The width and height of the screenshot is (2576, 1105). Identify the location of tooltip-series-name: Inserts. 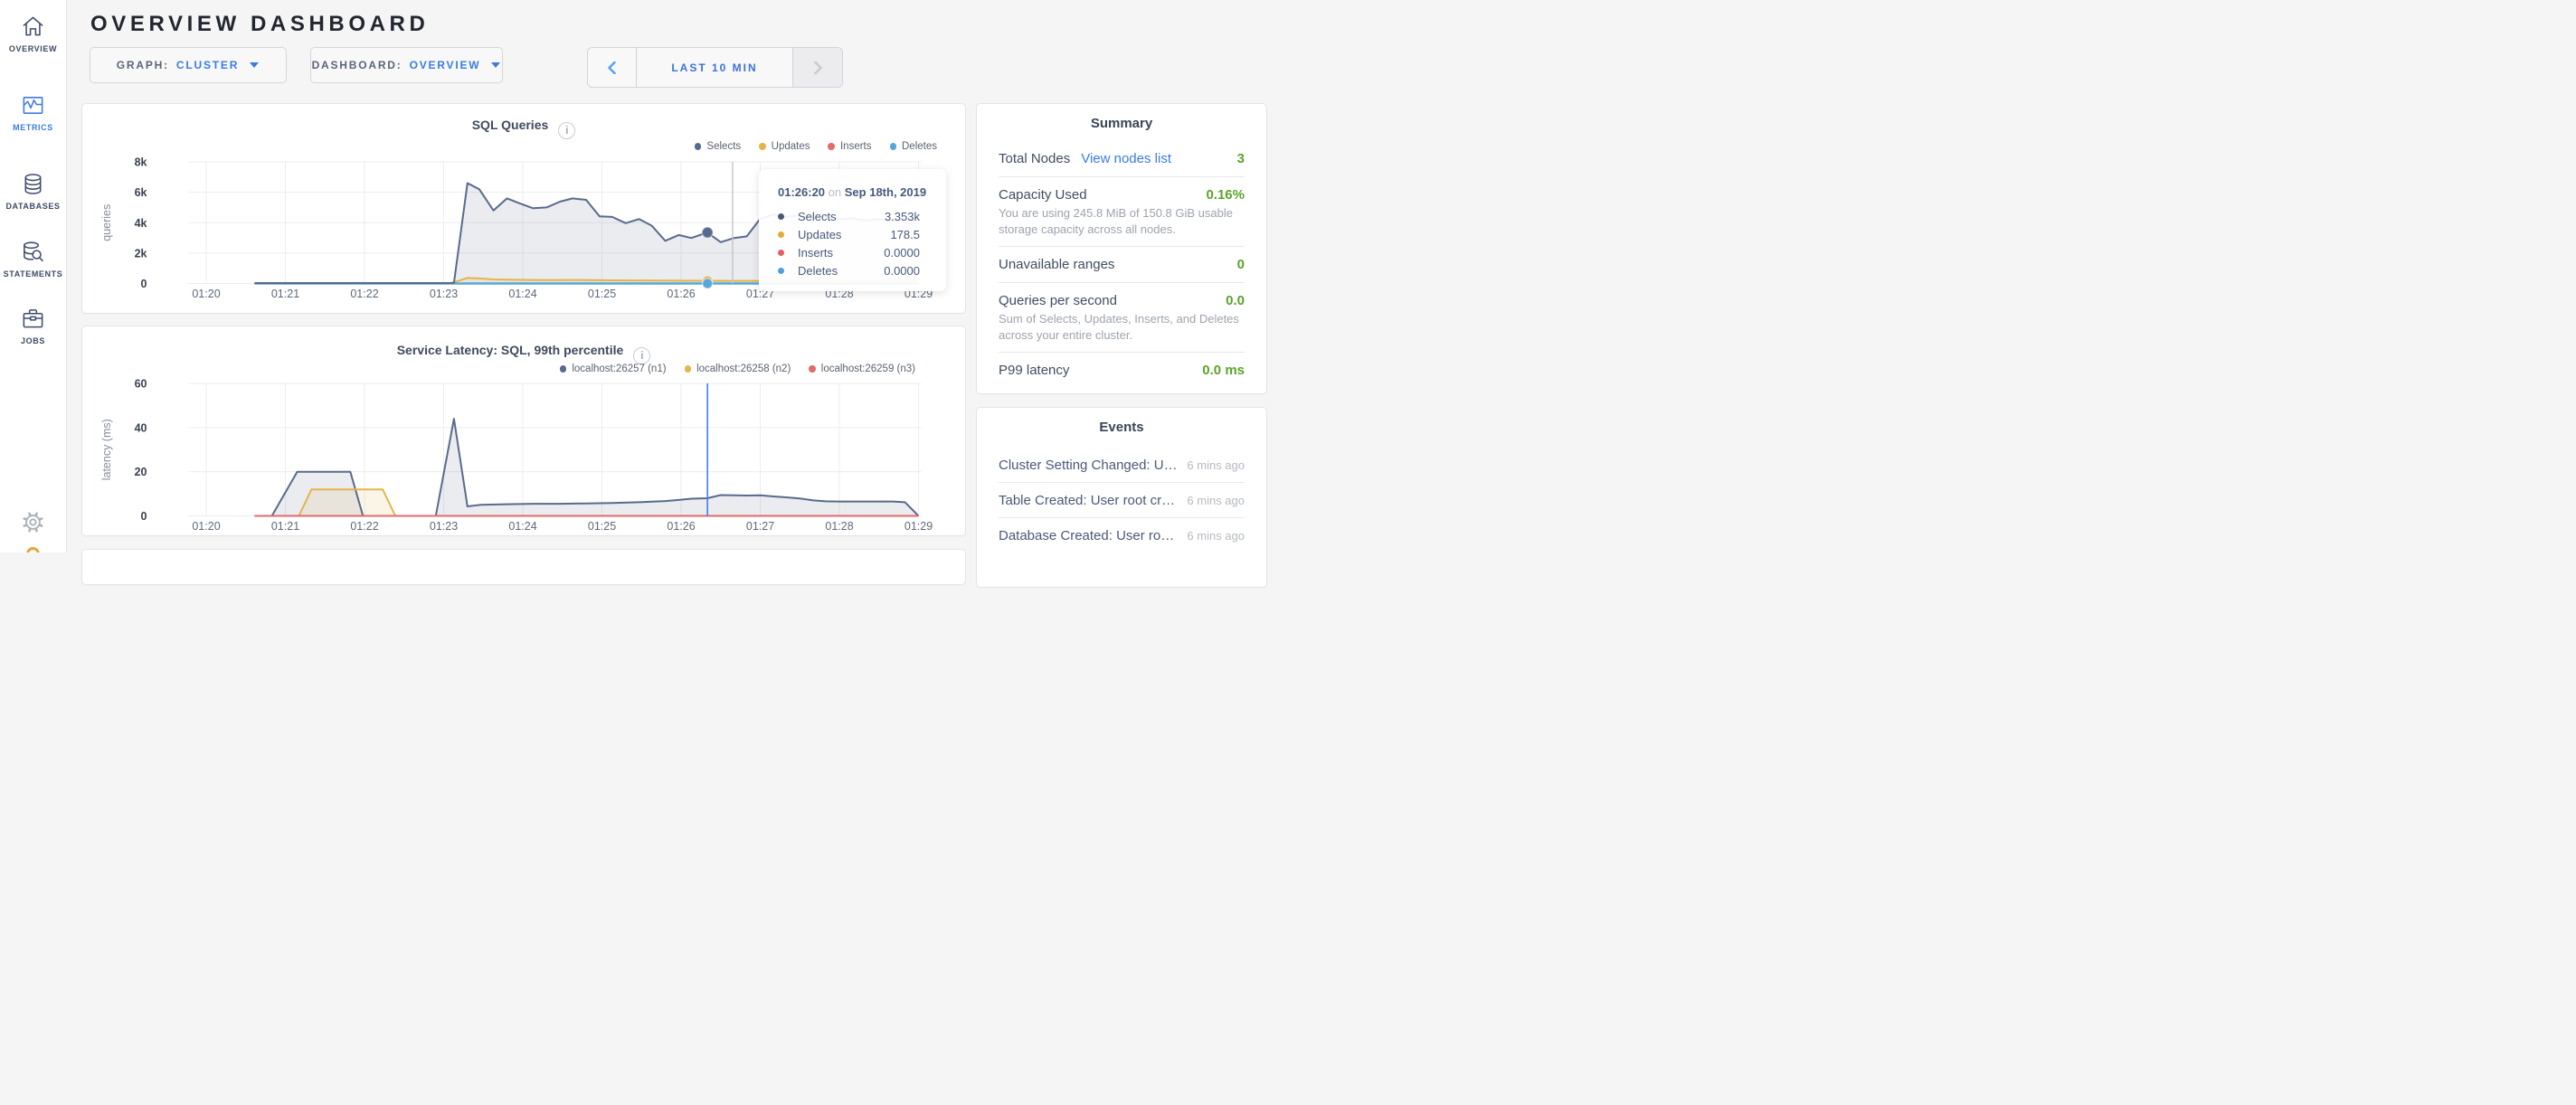
(816, 253).